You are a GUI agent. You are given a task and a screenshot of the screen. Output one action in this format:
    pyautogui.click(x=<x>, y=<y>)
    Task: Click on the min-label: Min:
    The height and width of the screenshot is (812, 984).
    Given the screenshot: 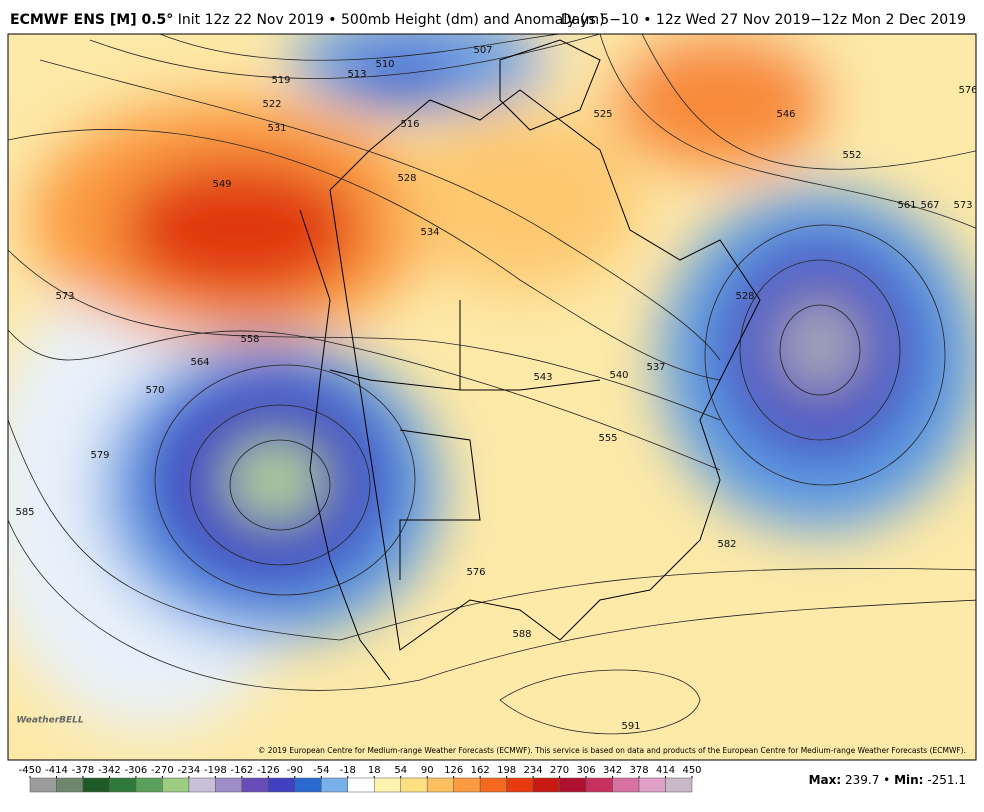 What is the action you would take?
    pyautogui.click(x=908, y=780)
    